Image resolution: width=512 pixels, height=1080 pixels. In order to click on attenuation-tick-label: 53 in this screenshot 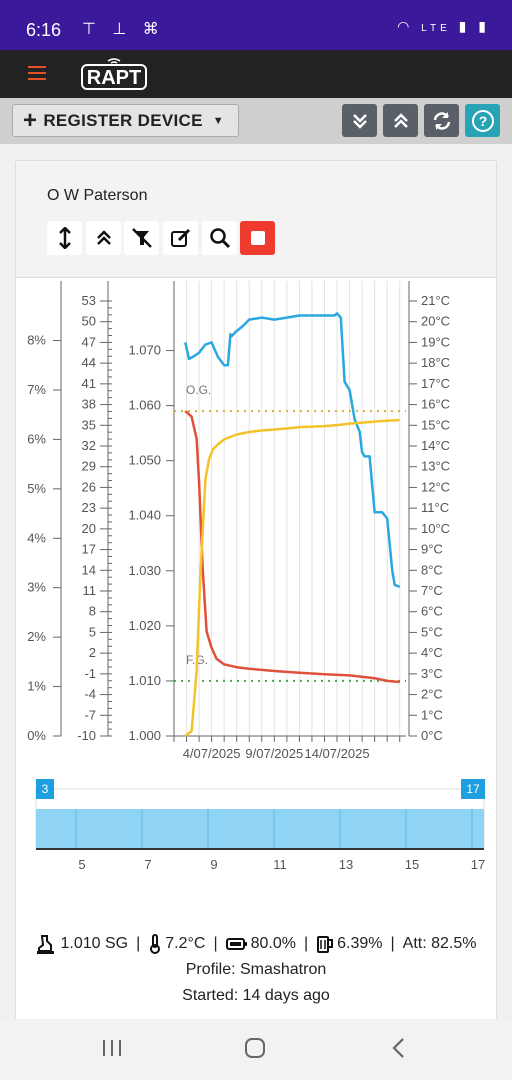, I will do `click(89, 300)`.